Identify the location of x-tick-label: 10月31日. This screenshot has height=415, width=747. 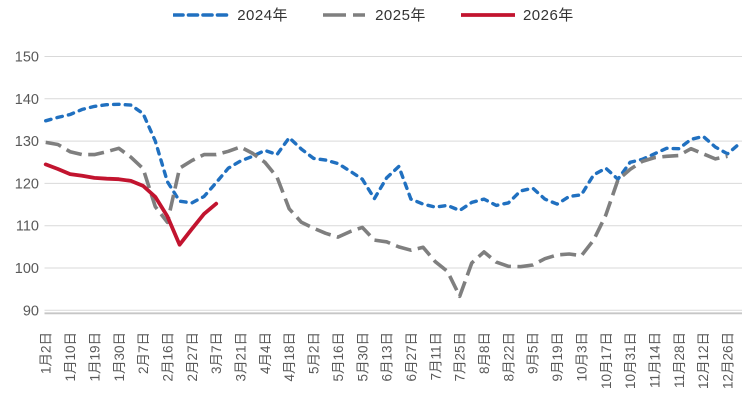
(630, 360).